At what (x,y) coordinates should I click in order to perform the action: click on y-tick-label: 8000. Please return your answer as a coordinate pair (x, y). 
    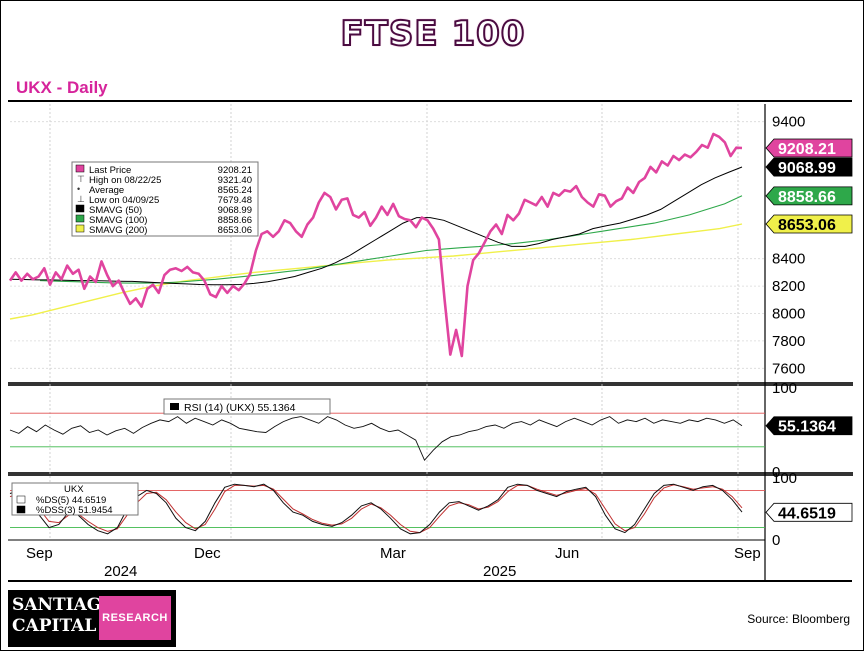
    Looking at the image, I should click on (788, 314).